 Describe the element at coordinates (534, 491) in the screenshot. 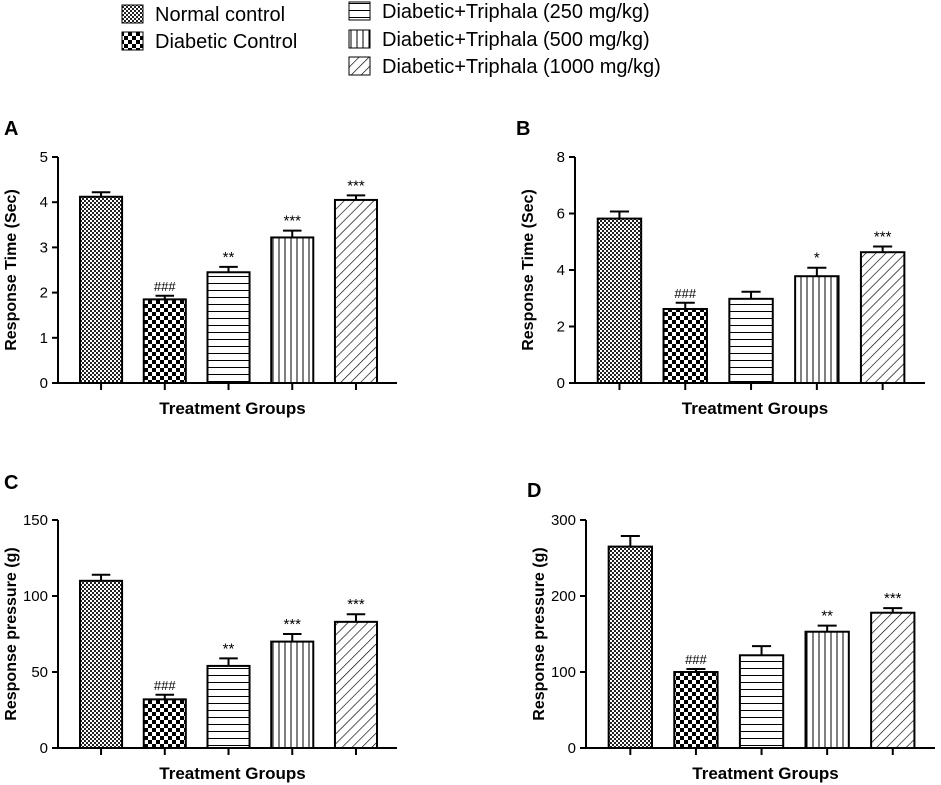

I see `panel-letter: D` at that location.